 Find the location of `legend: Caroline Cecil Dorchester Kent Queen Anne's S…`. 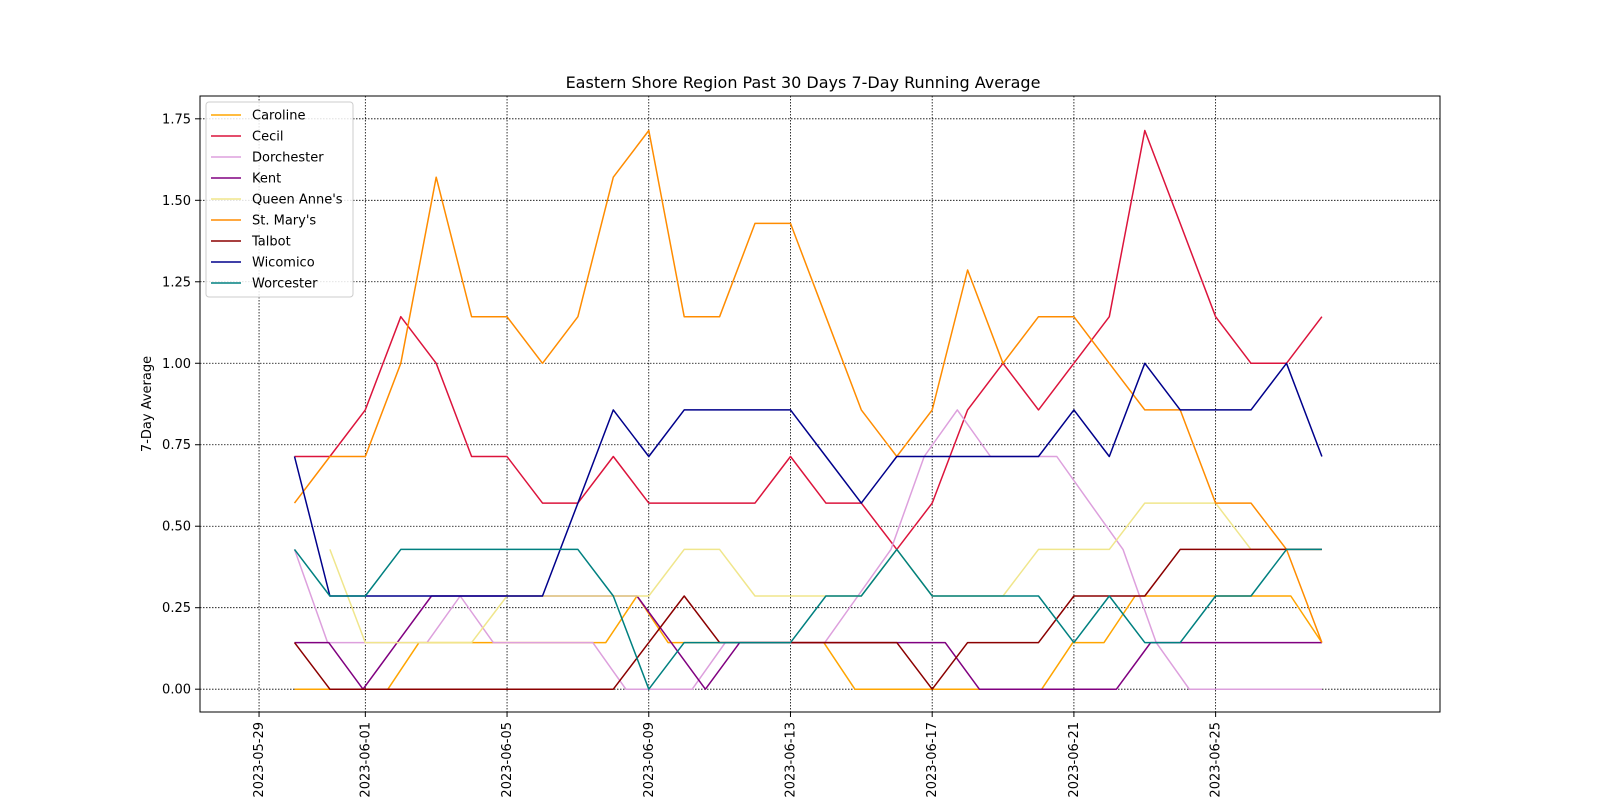

legend: Caroline Cecil Dorchester Kent Queen Anne's S… is located at coordinates (279, 199).